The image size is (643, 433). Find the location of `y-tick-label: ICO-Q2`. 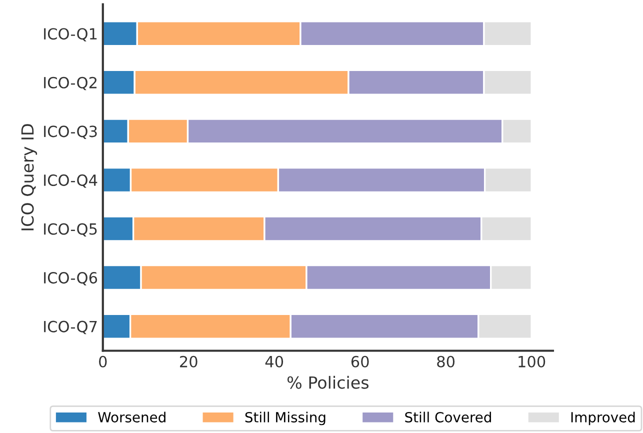

y-tick-label: ICO-Q2 is located at coordinates (70, 83).